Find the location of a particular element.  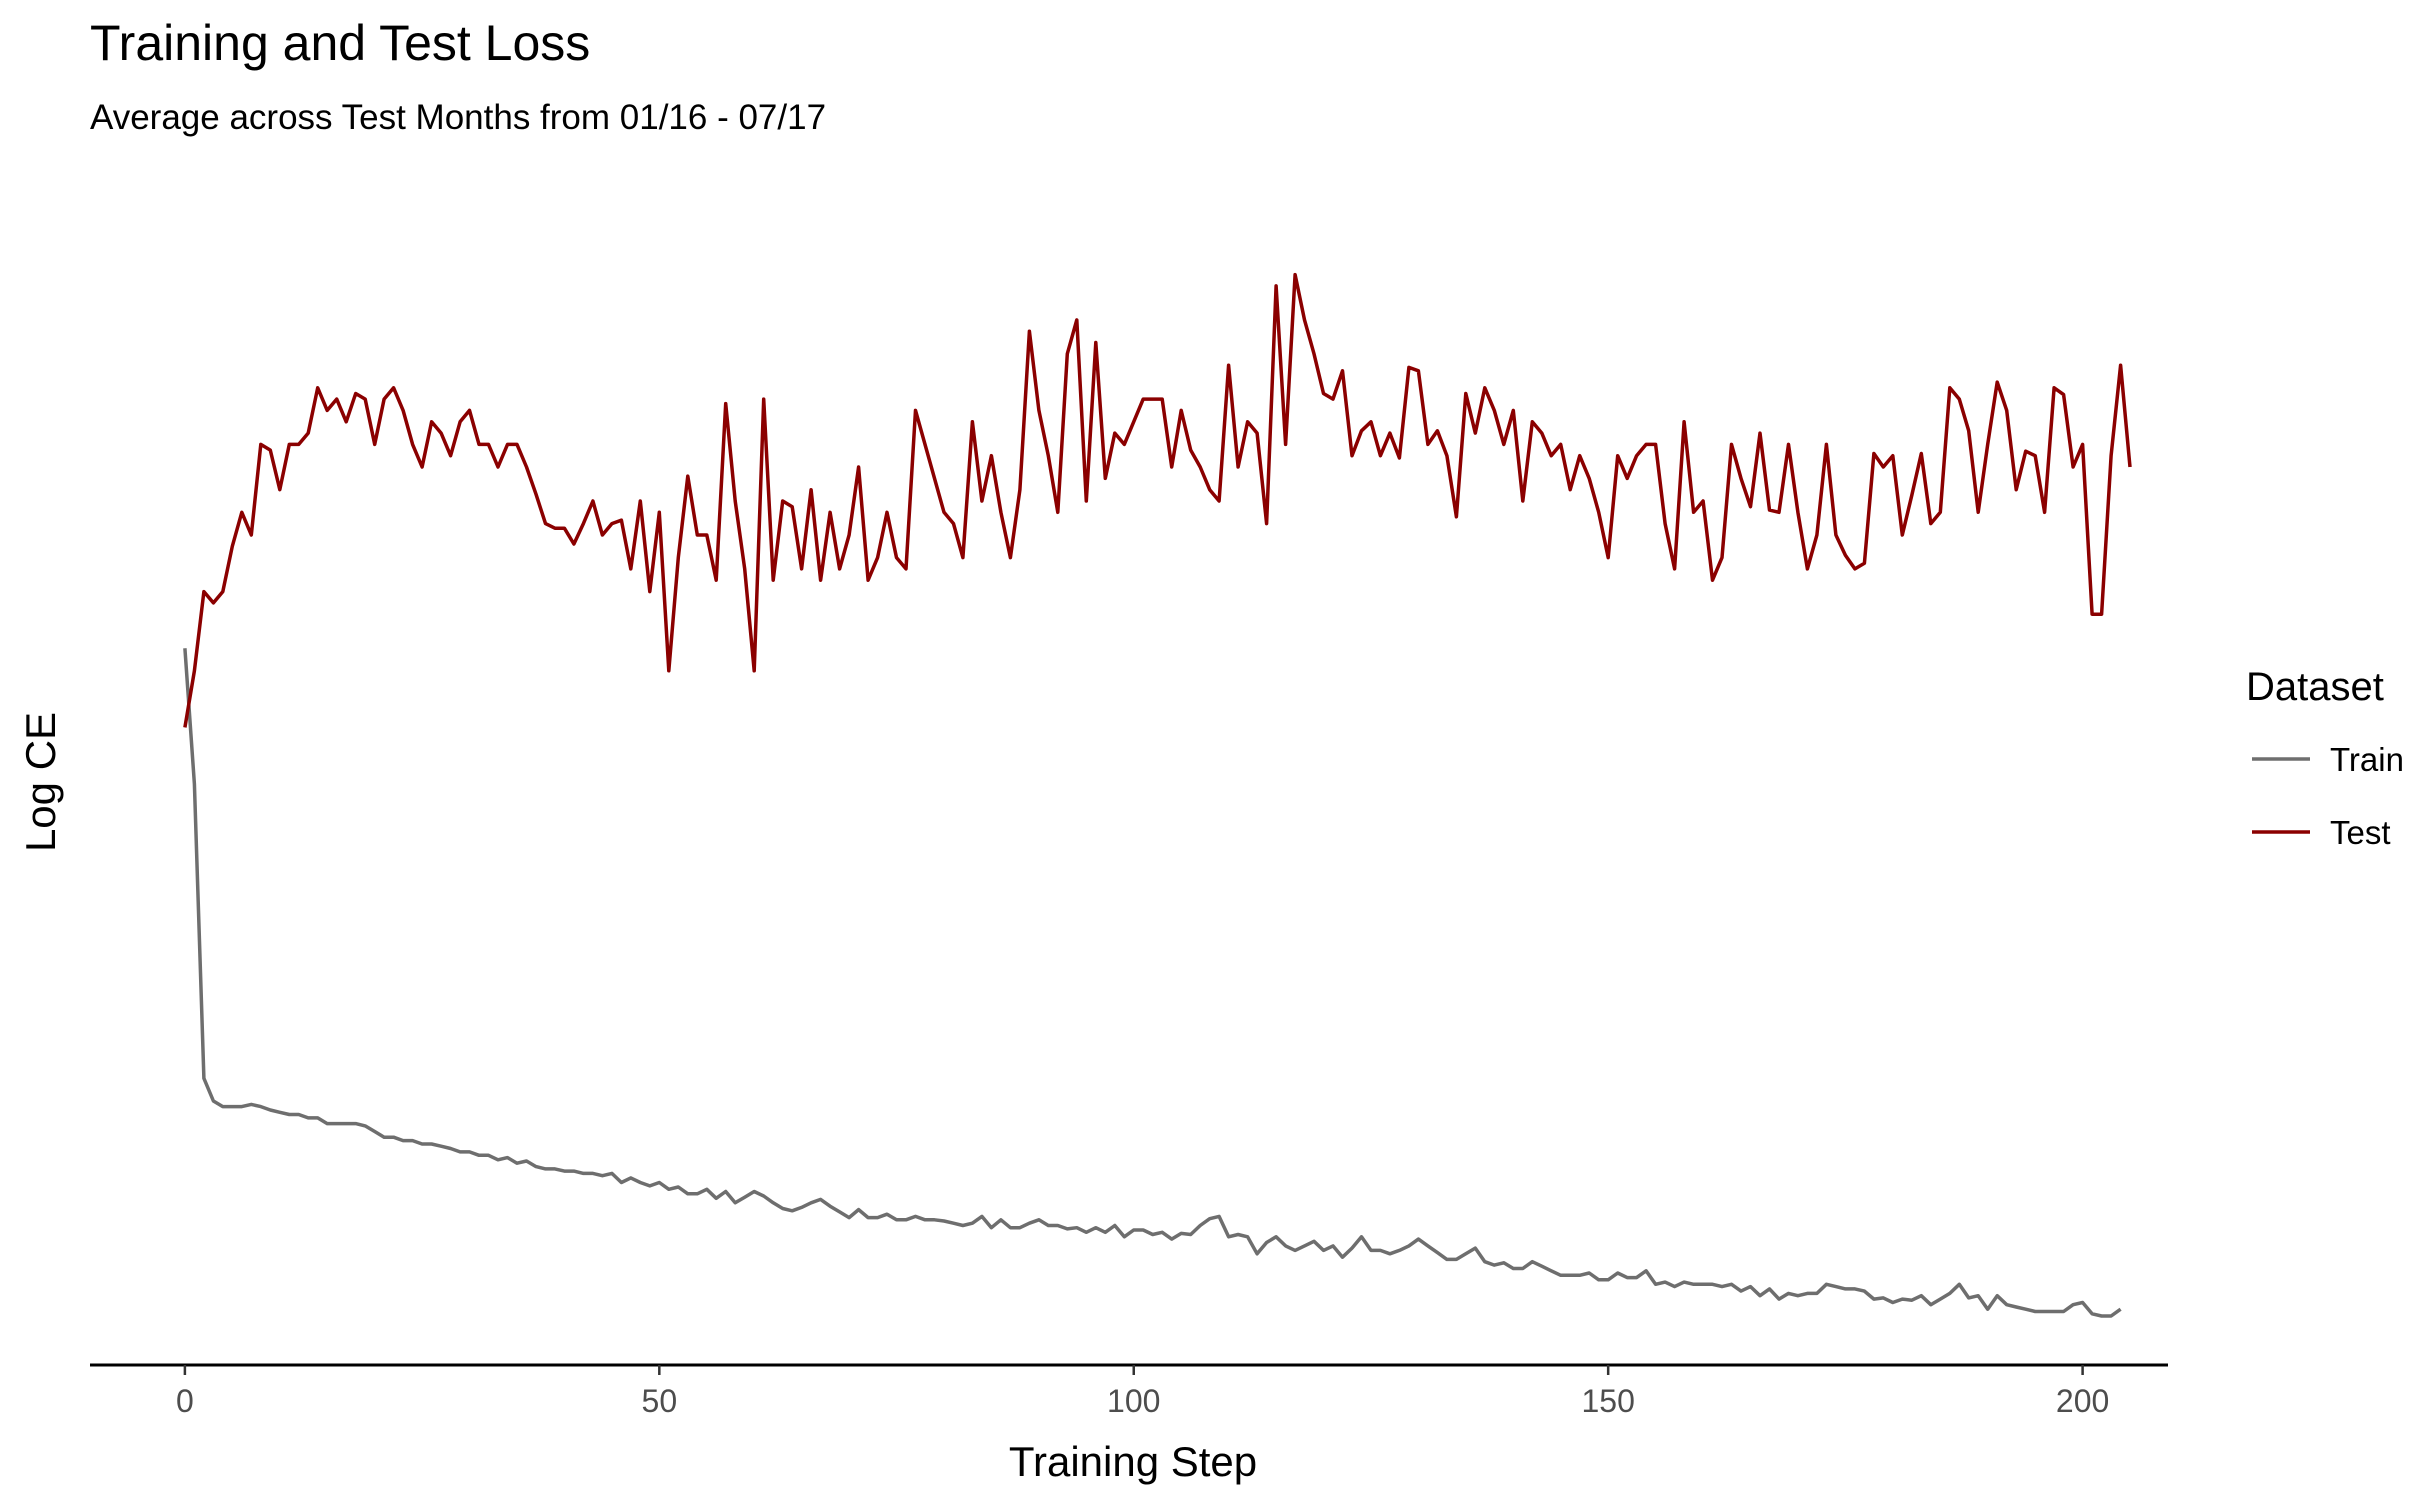

y-axis-title: Log CE is located at coordinates (40, 782).